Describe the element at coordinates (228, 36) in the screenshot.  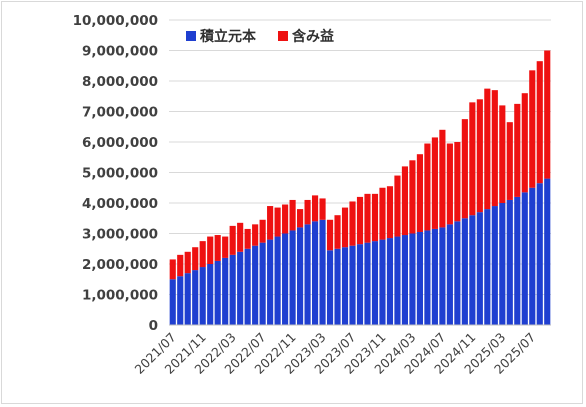
I see `legend-label-principal: 積立元本` at that location.